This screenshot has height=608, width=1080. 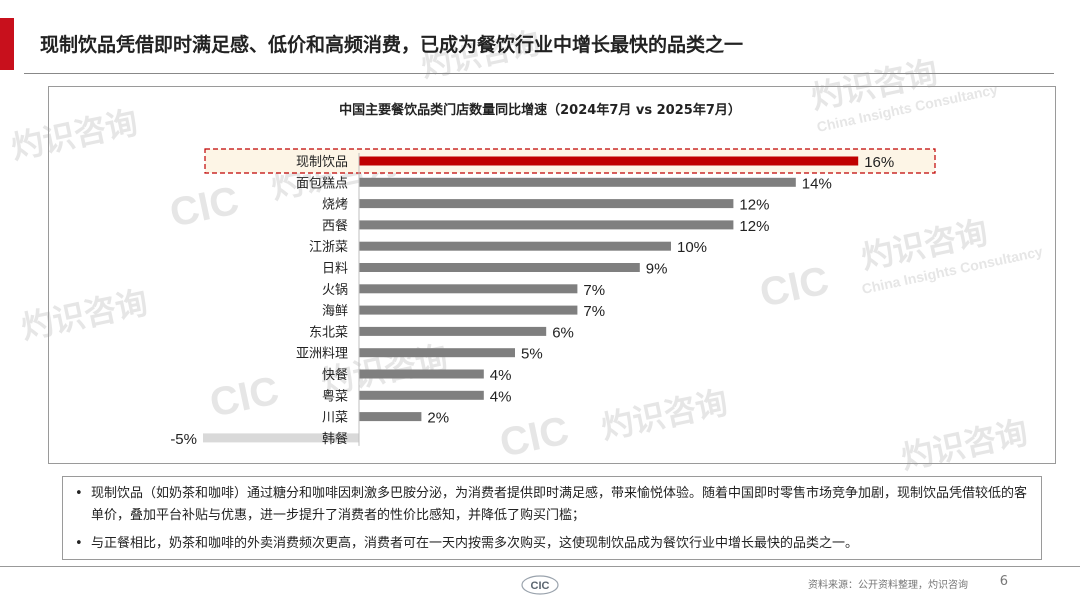 I want to click on value-label: 9%, so click(x=657, y=269).